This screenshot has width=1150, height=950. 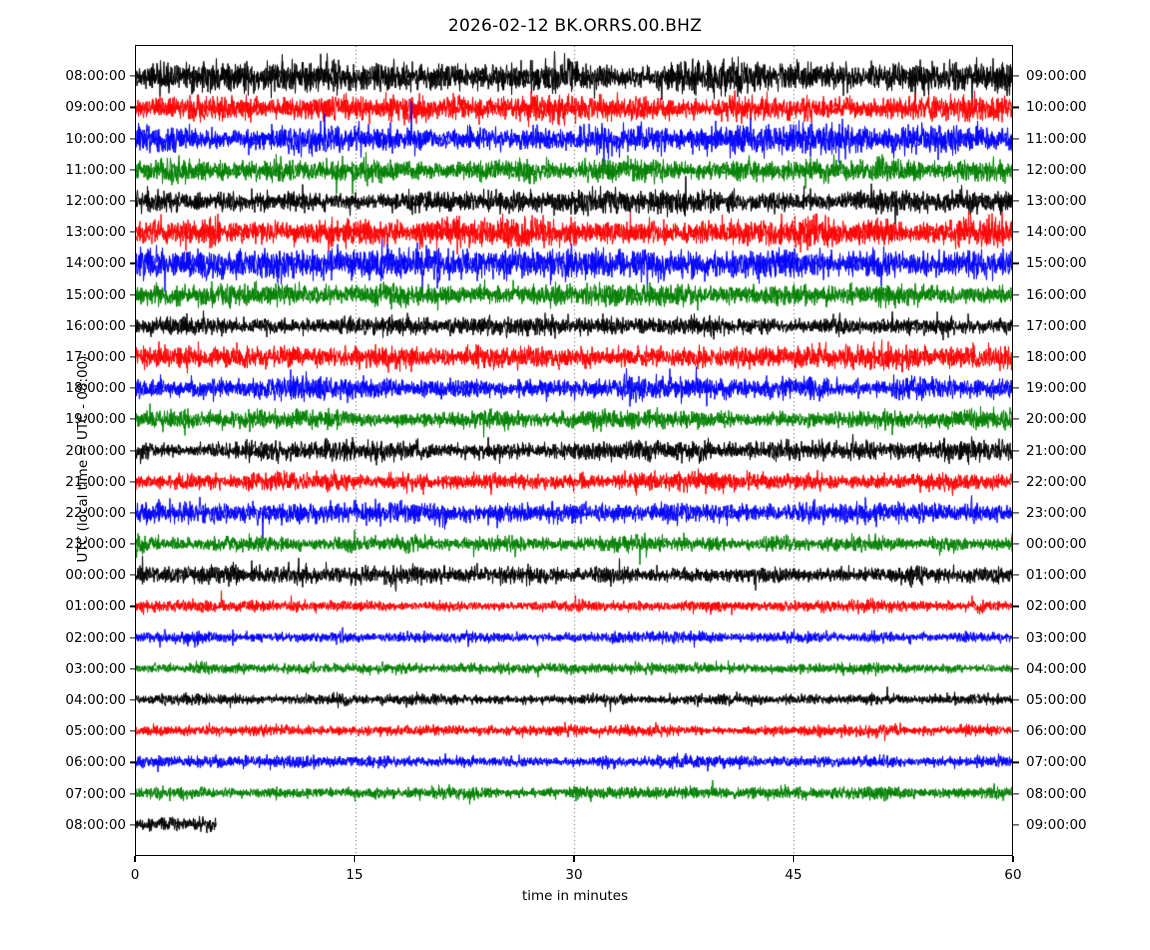 I want to click on page-title: 2026-02-12 BK.ORRS.00.BHZ, so click(x=575, y=26).